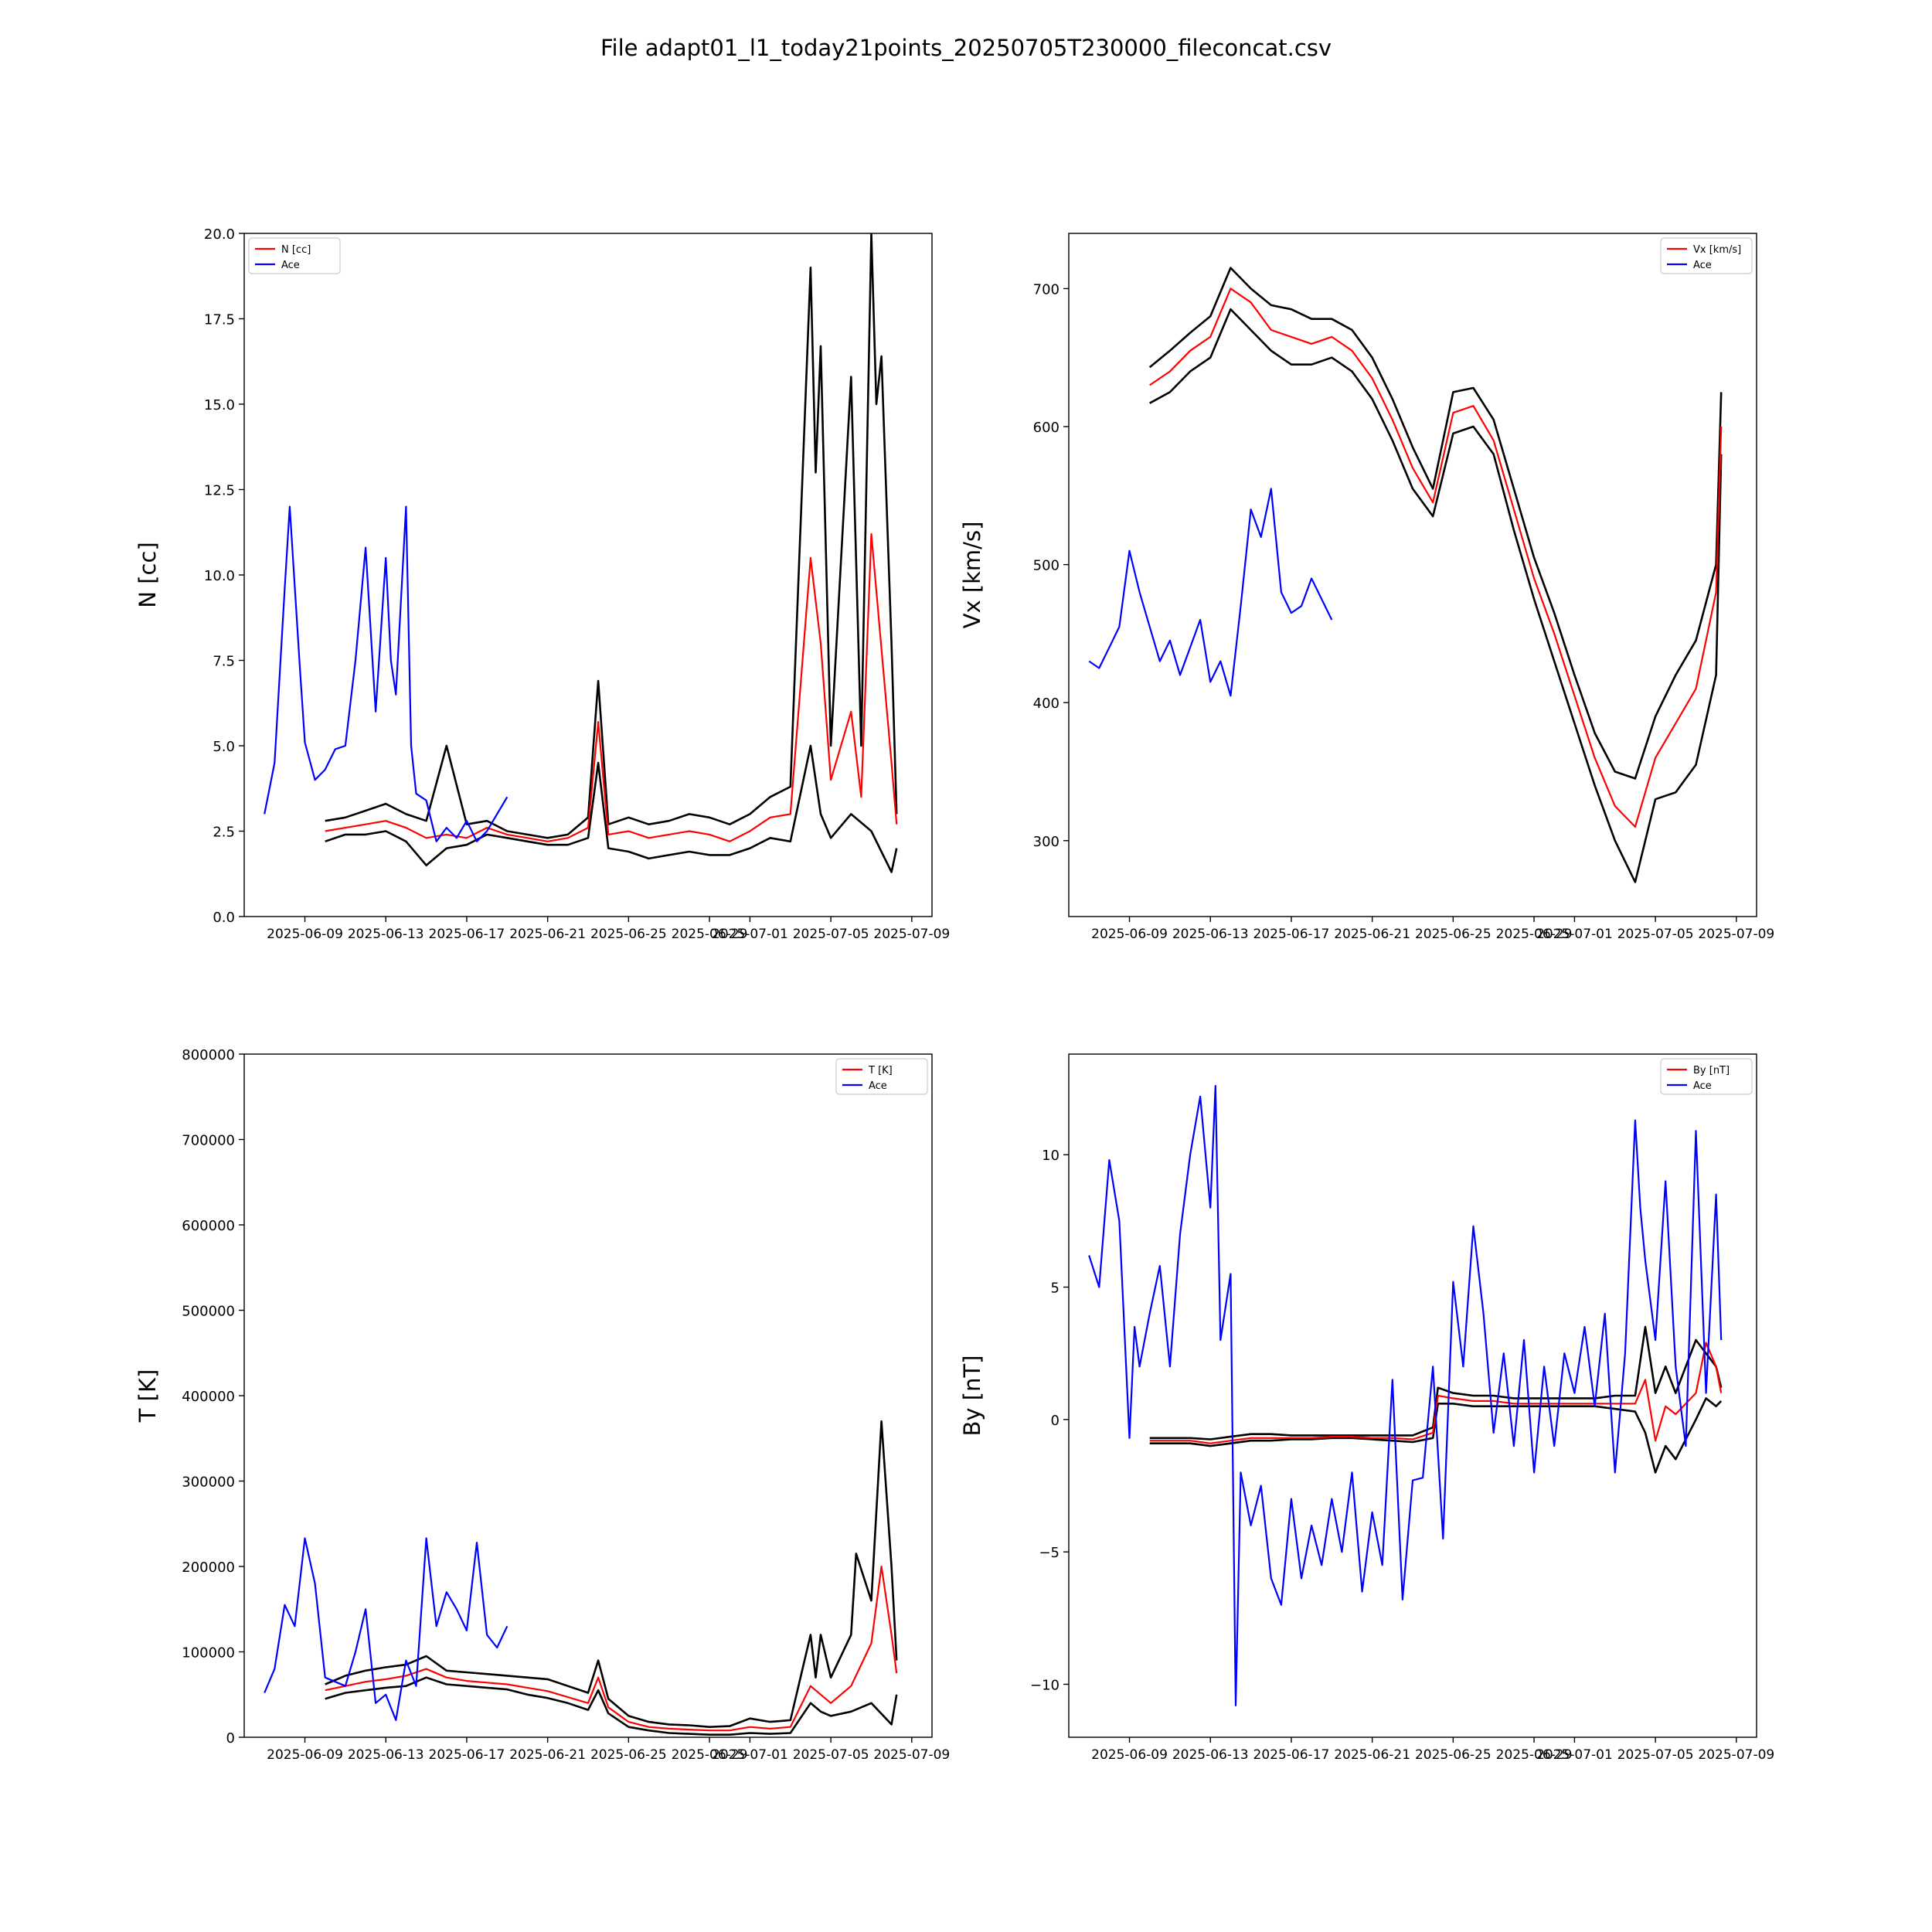 This screenshot has height=1932, width=1932. What do you see at coordinates (611, 1648) in the screenshot?
I see `temperature-model-line` at bounding box center [611, 1648].